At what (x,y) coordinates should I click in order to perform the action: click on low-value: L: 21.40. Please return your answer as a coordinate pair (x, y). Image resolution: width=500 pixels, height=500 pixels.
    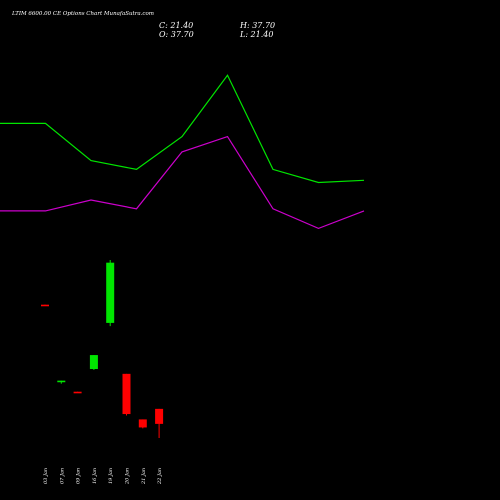
    Looking at the image, I should click on (256, 34).